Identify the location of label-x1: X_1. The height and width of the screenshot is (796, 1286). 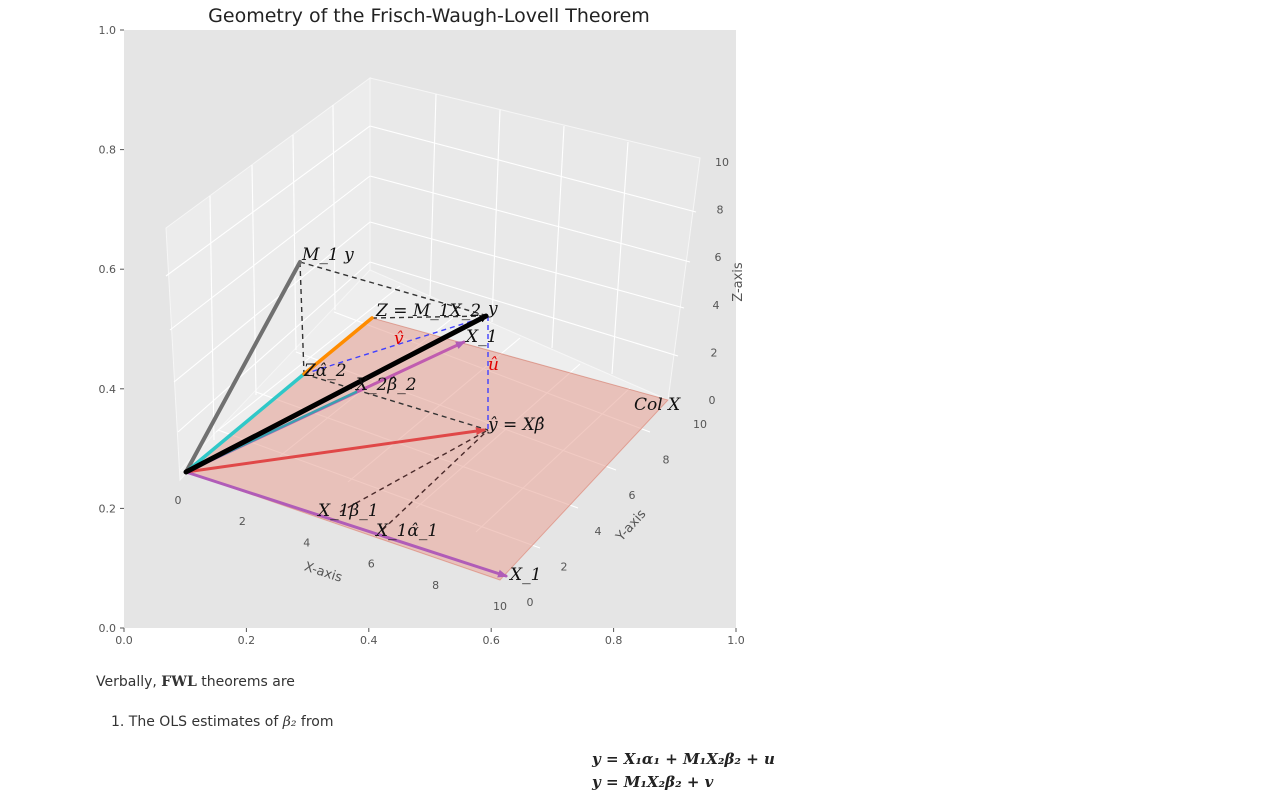
(524, 575).